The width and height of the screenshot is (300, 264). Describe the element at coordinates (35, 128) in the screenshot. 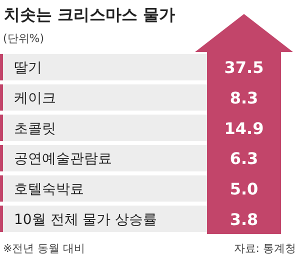

I see `category-label: 초콜릿` at that location.